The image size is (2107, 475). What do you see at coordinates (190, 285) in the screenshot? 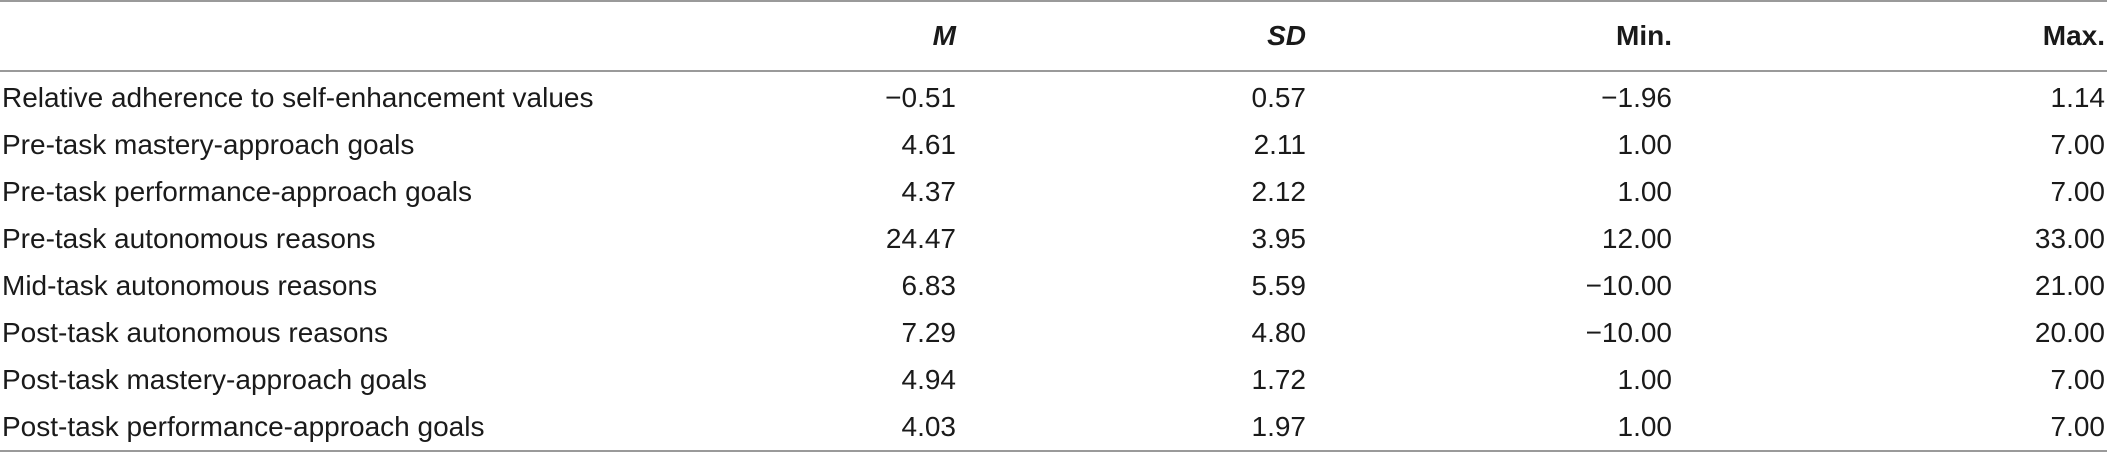
I see `row-label: Mid-task autonomous reasons` at bounding box center [190, 285].